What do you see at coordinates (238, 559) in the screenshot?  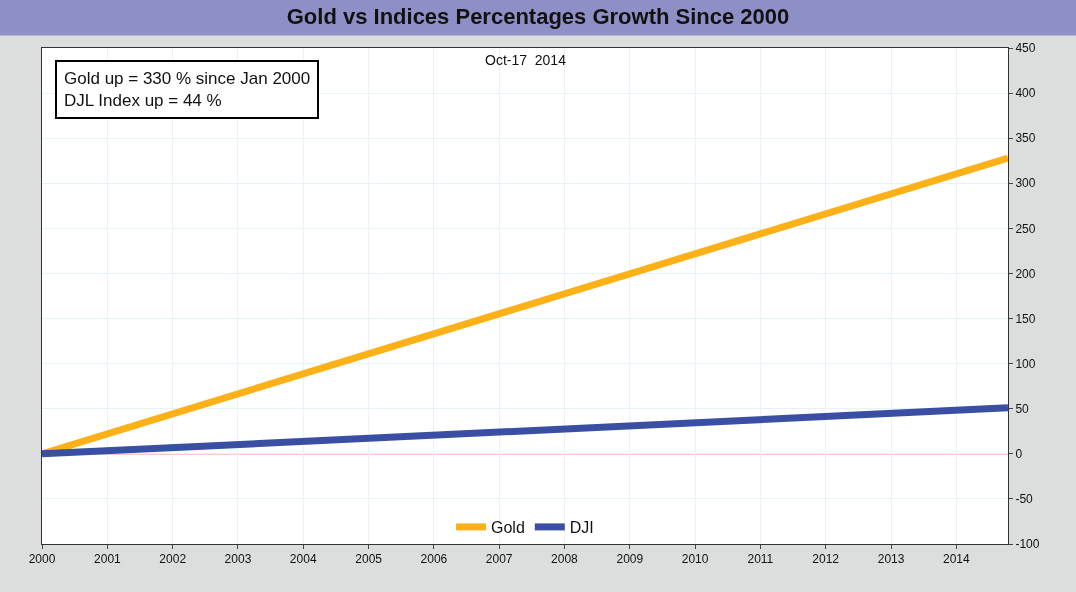 I see `x-tick-label: 2003` at bounding box center [238, 559].